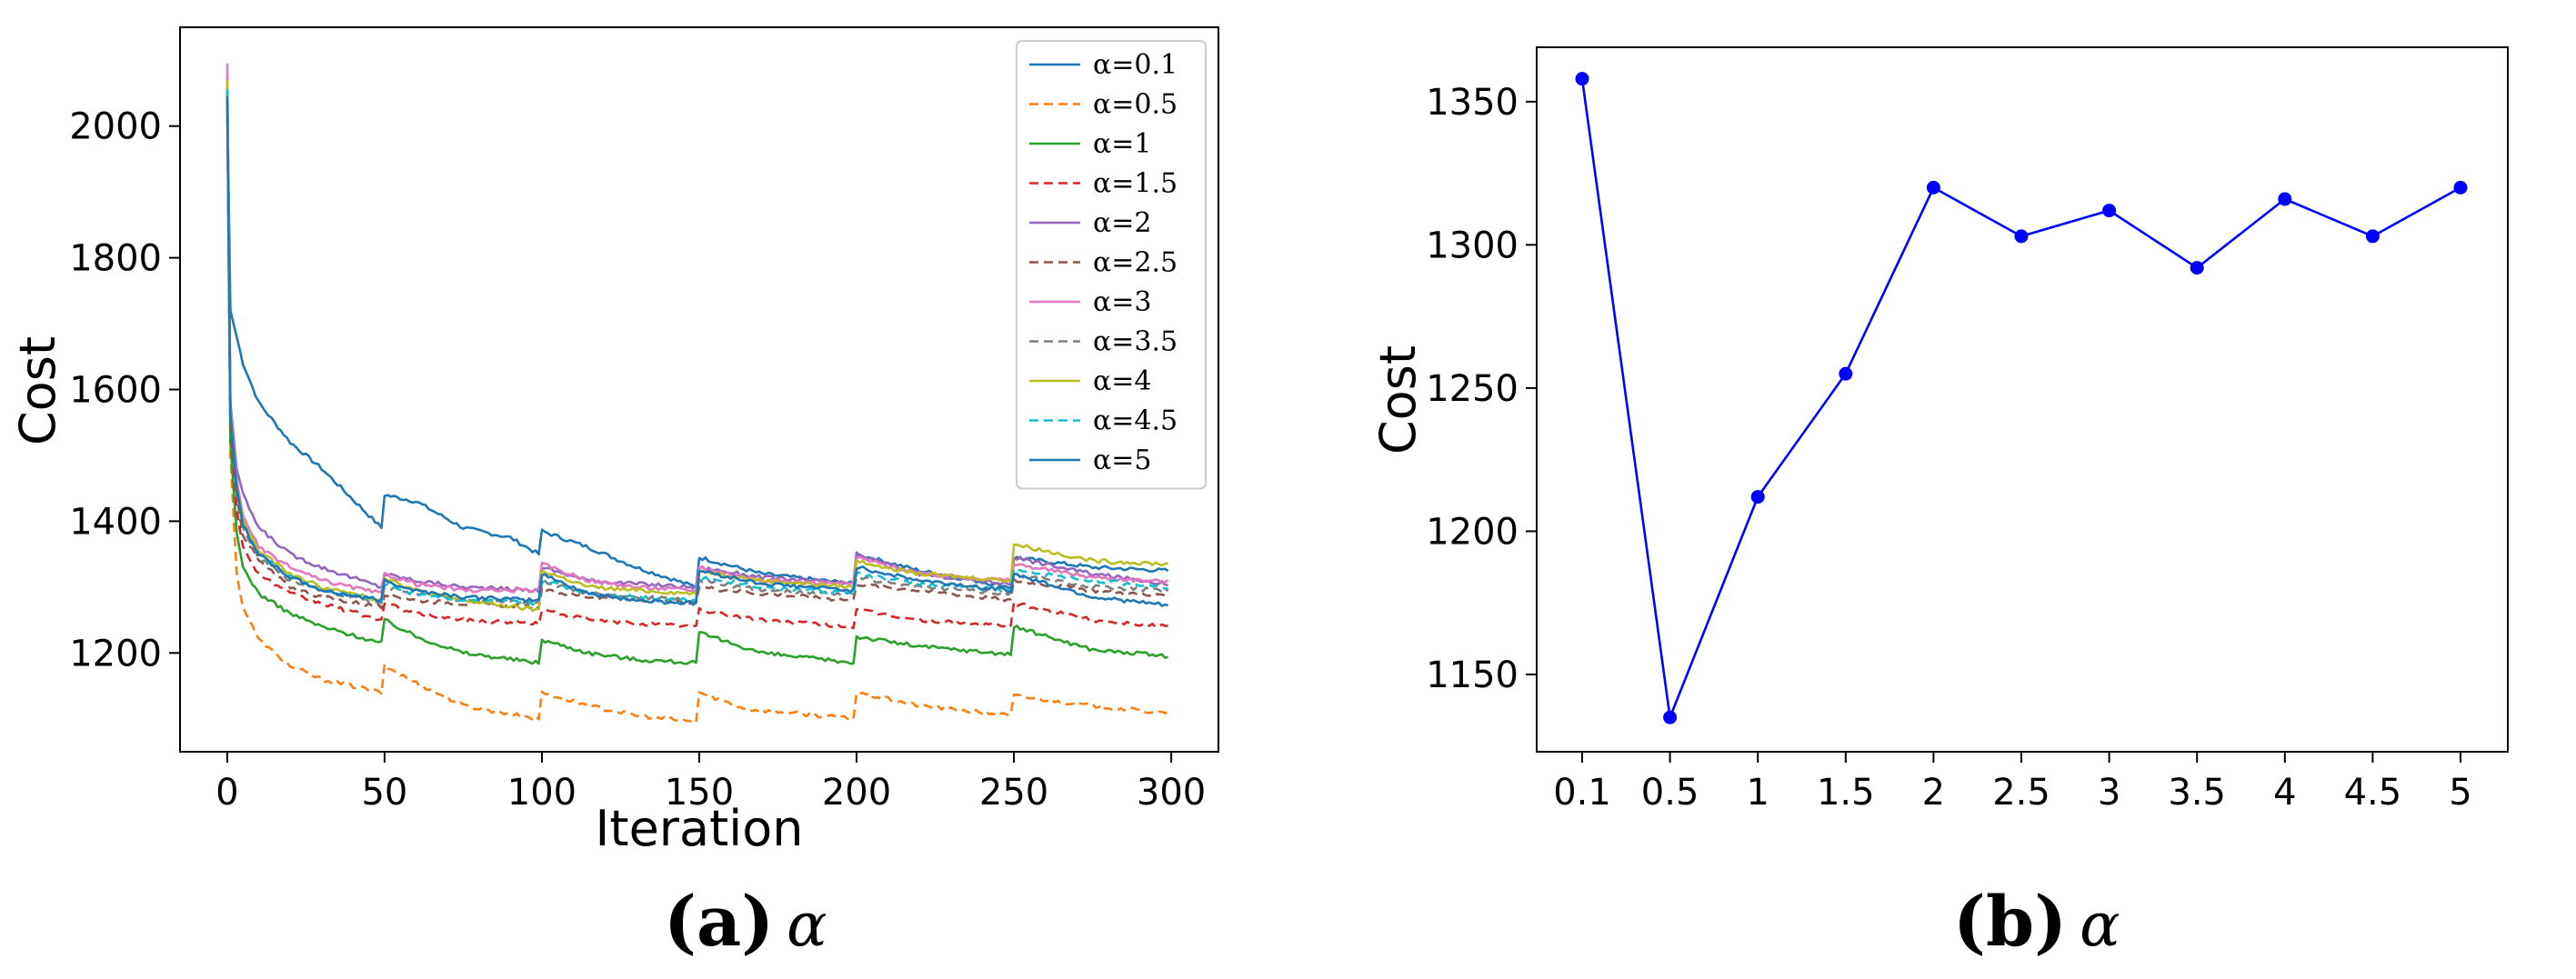  What do you see at coordinates (1136, 184) in the screenshot?
I see `panel-a-legend-label: α=1.5` at bounding box center [1136, 184].